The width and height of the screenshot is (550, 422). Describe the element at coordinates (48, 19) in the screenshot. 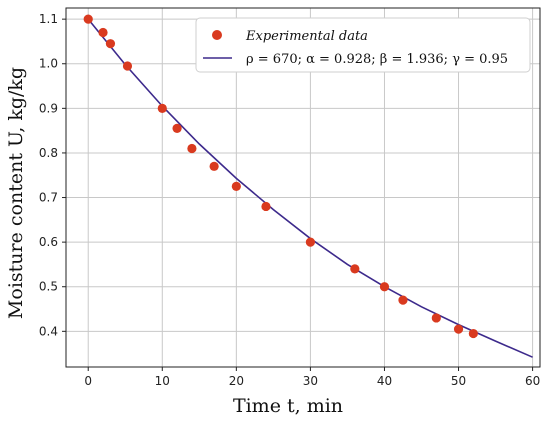

I see `y-tick-label: 1.1` at that location.